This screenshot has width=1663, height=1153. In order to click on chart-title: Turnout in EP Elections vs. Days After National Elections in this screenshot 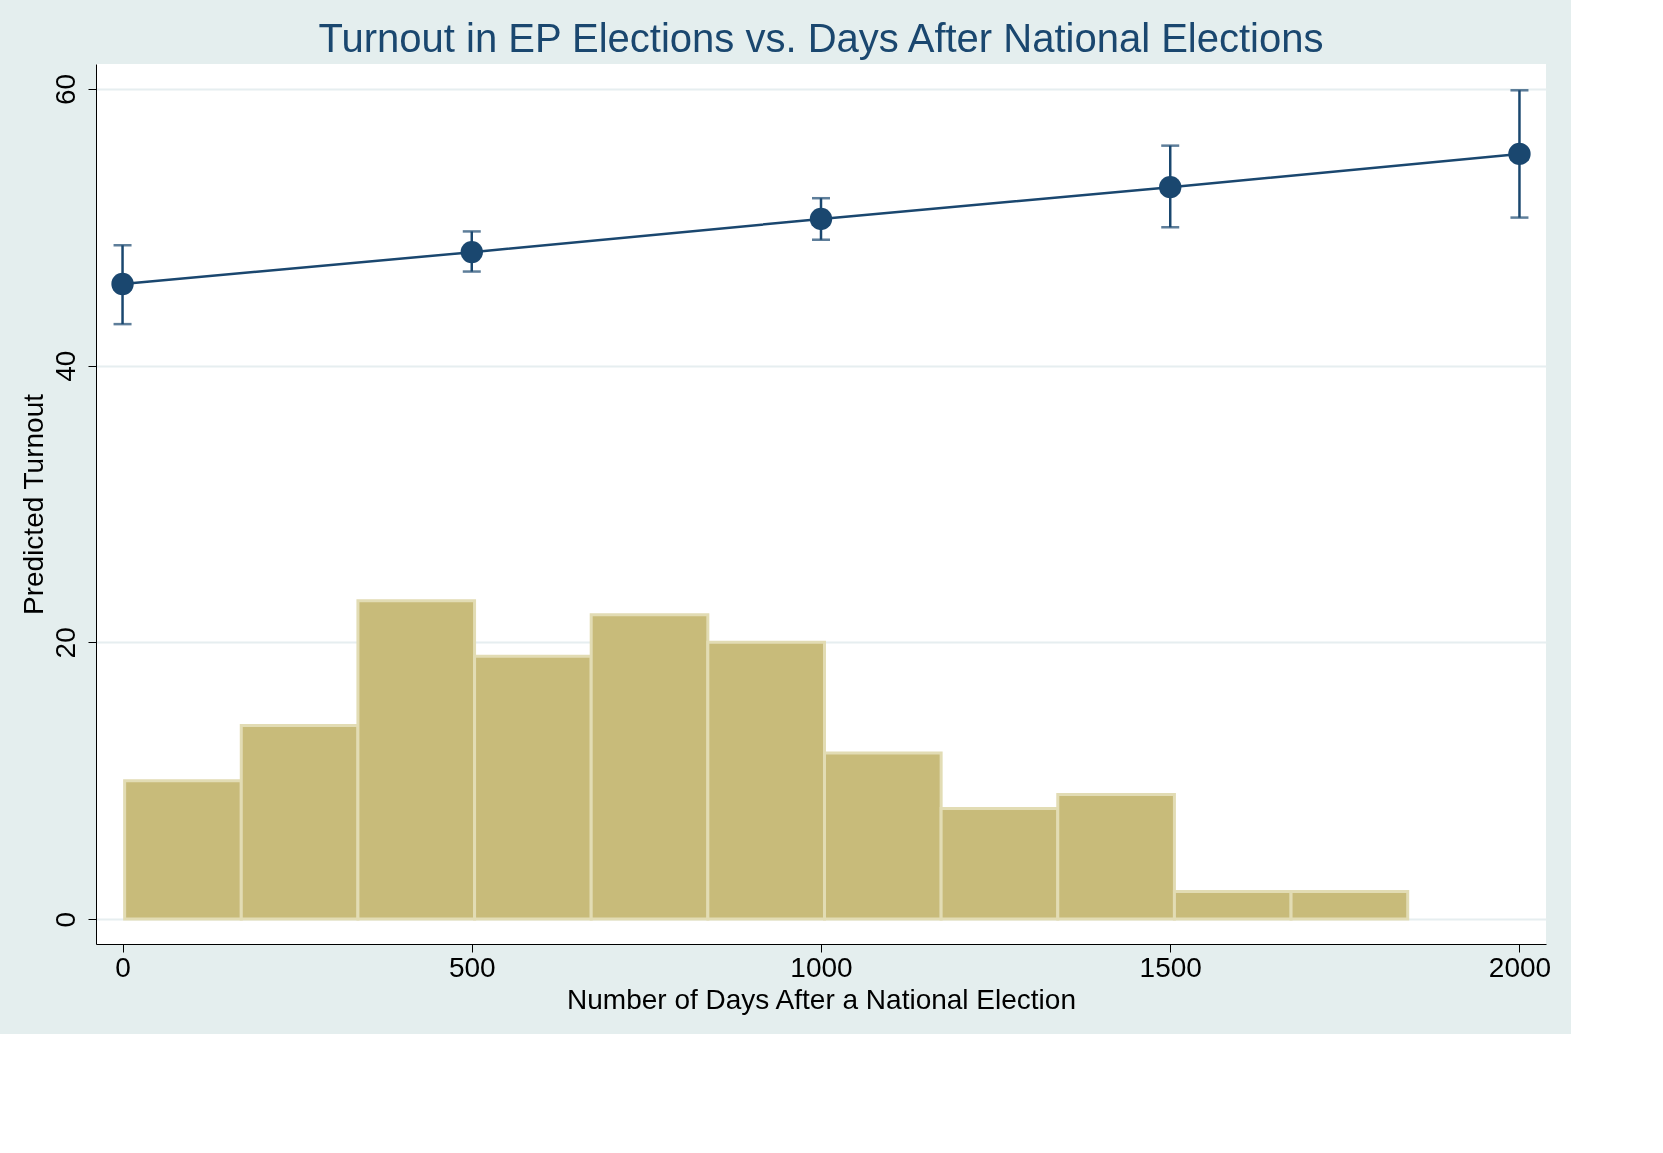, I will do `click(821, 38)`.